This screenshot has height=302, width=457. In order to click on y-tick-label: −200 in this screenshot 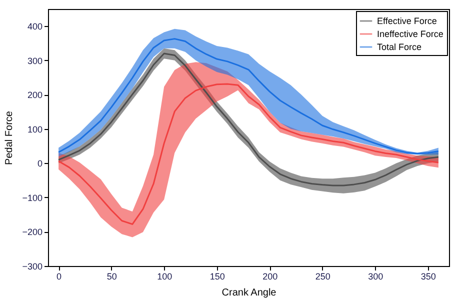, I will do `click(32, 232)`.